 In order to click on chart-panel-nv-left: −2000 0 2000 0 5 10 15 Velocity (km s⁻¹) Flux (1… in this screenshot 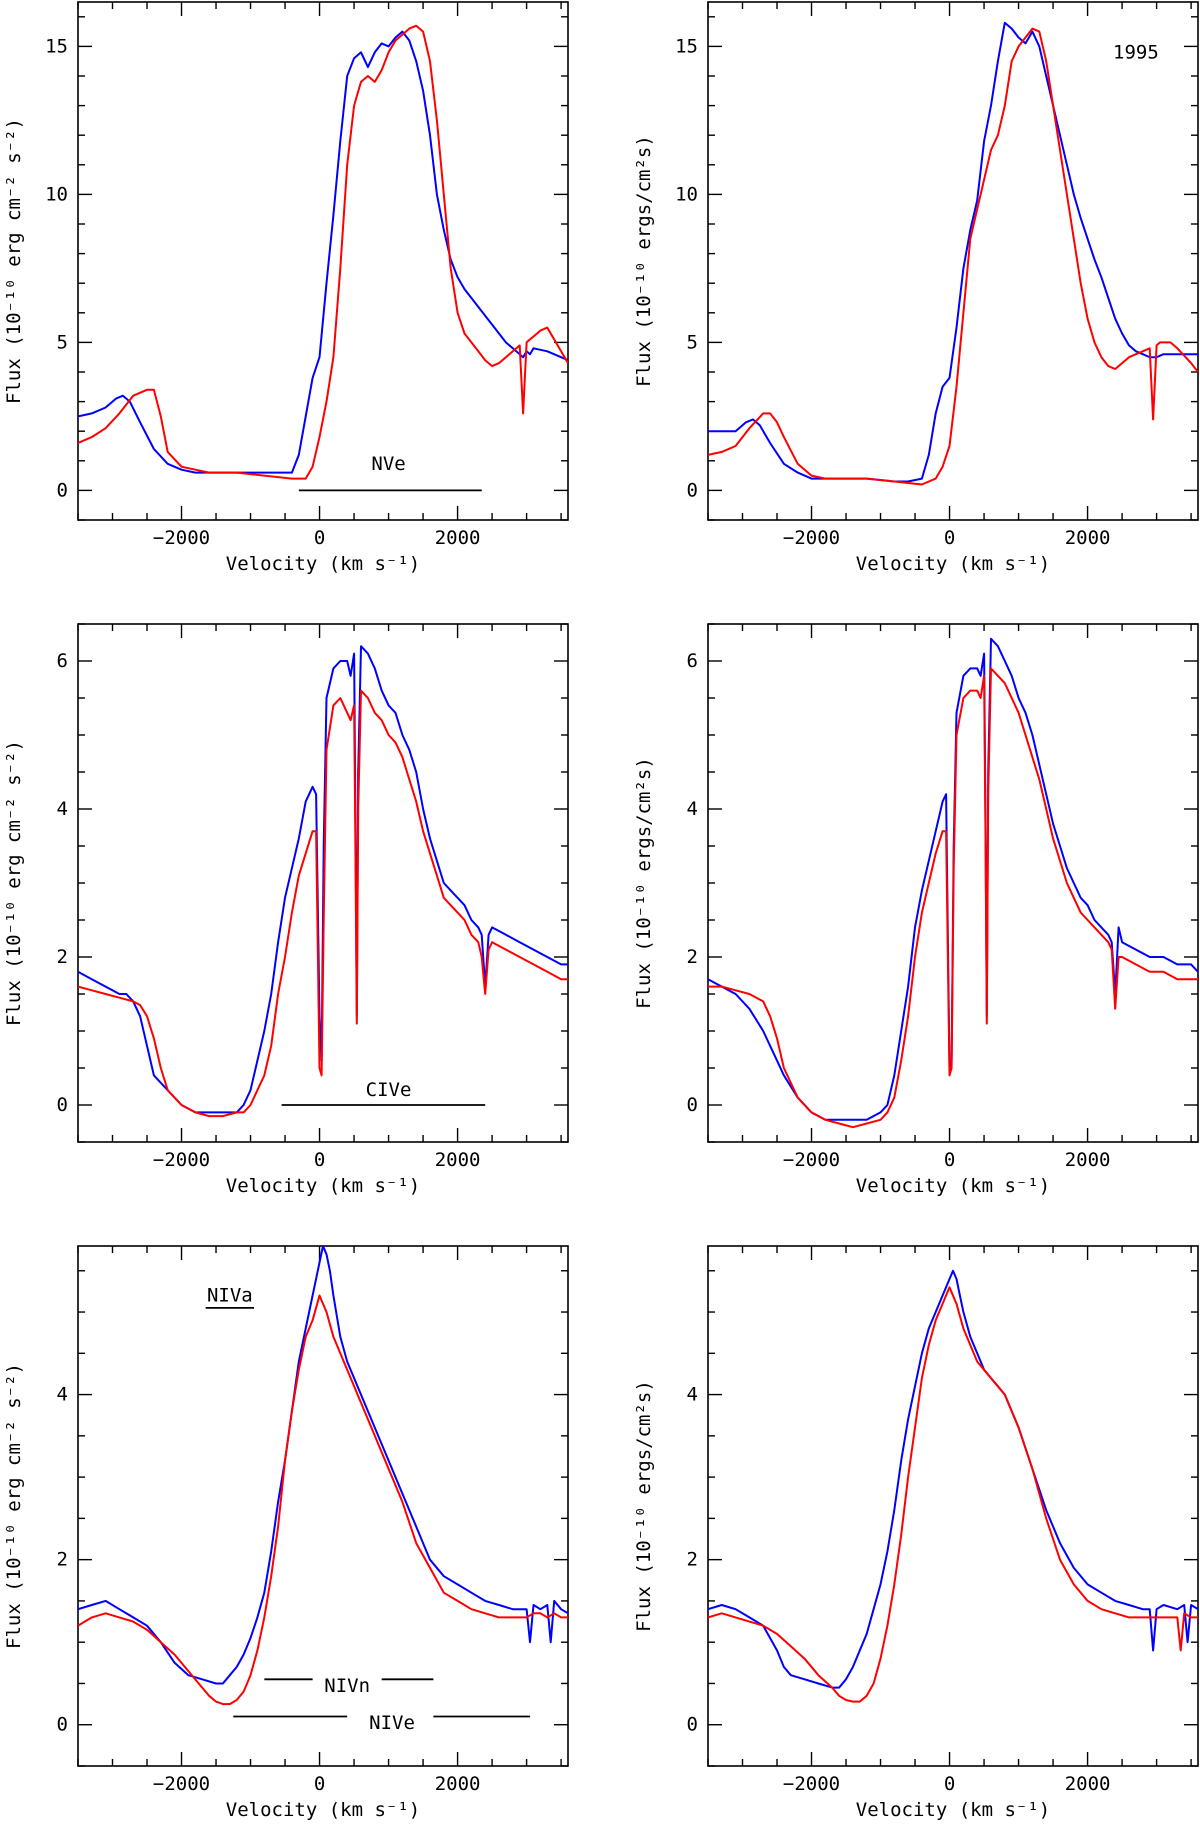, I will do `click(286, 288)`.